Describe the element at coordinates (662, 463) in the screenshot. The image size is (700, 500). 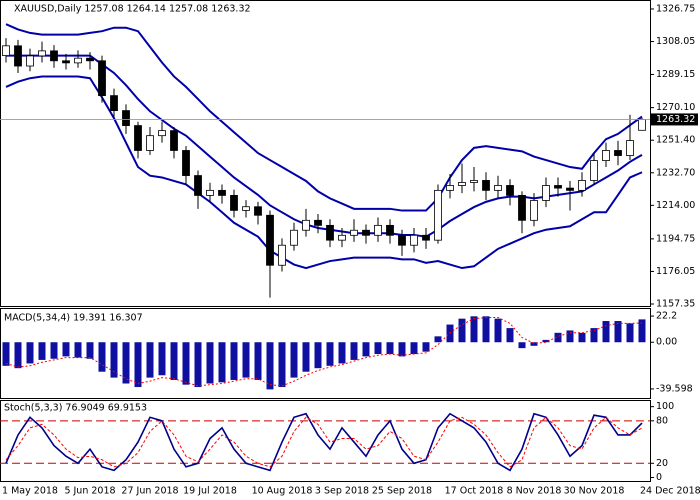
I see `y-tick-label: 20` at that location.